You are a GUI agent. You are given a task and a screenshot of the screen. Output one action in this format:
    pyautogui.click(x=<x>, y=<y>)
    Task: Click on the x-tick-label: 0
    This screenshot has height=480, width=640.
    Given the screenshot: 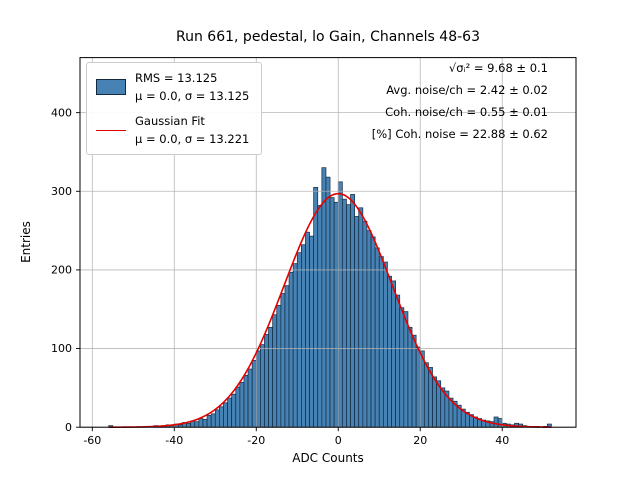 What is the action you would take?
    pyautogui.click(x=338, y=440)
    